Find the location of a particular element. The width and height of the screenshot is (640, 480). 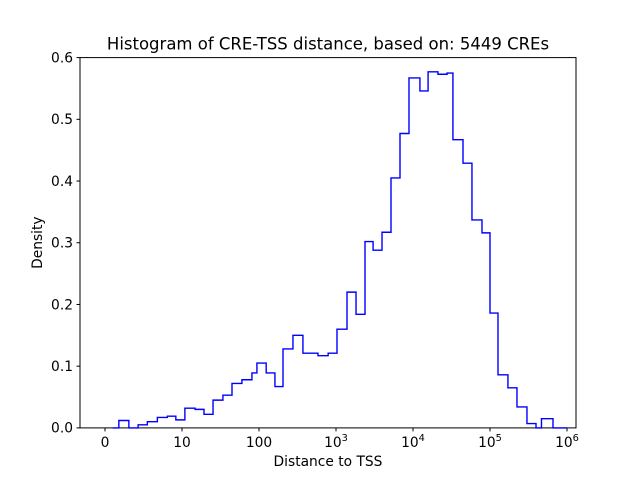

x-axis-ticks: 0 10 100 10³ 10⁴ 10⁵ 10⁶ is located at coordinates (340, 439).